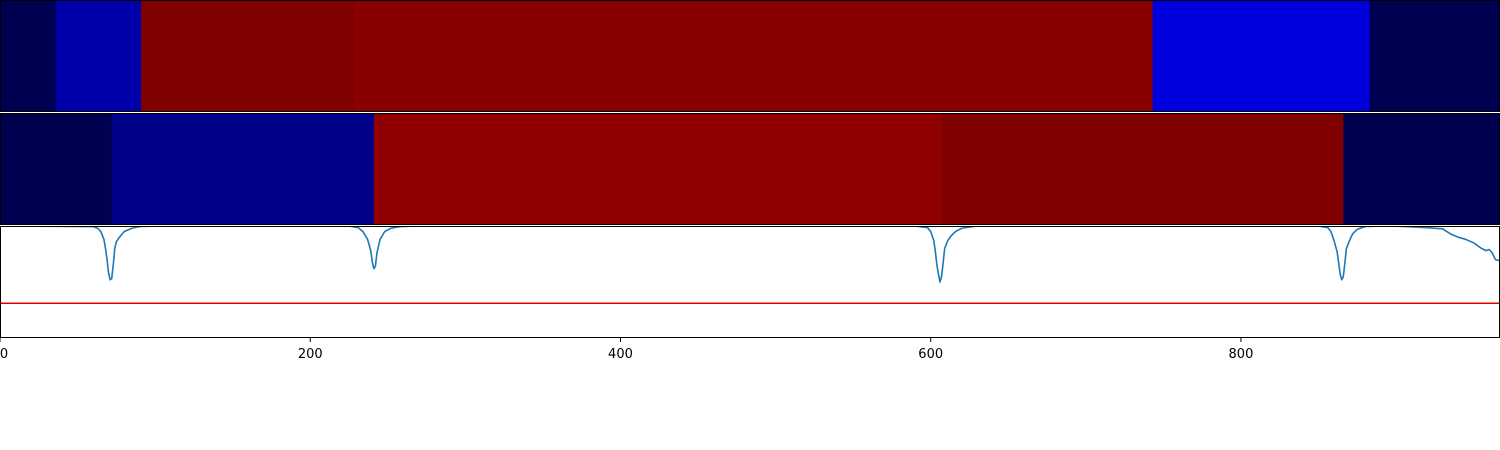  I want to click on signal-line, so click(750, 254).